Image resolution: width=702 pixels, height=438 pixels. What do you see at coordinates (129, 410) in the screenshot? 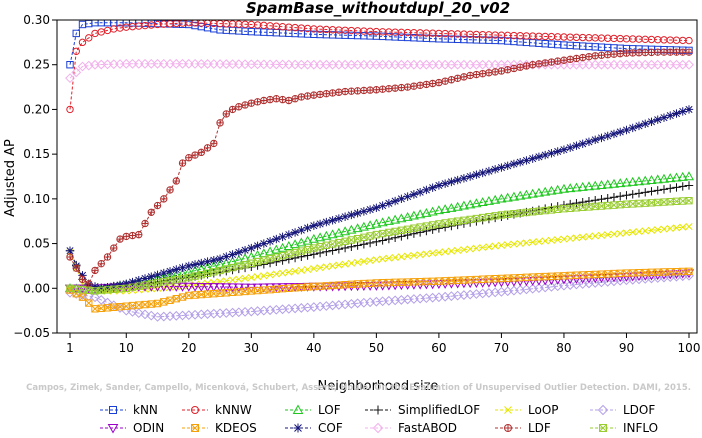
I see `legend-item-knn: kNN` at bounding box center [129, 410].